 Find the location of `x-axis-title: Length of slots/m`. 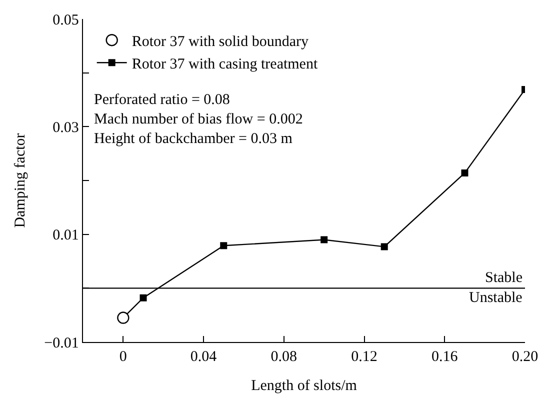

x-axis-title: Length of slots/m is located at coordinates (304, 386).